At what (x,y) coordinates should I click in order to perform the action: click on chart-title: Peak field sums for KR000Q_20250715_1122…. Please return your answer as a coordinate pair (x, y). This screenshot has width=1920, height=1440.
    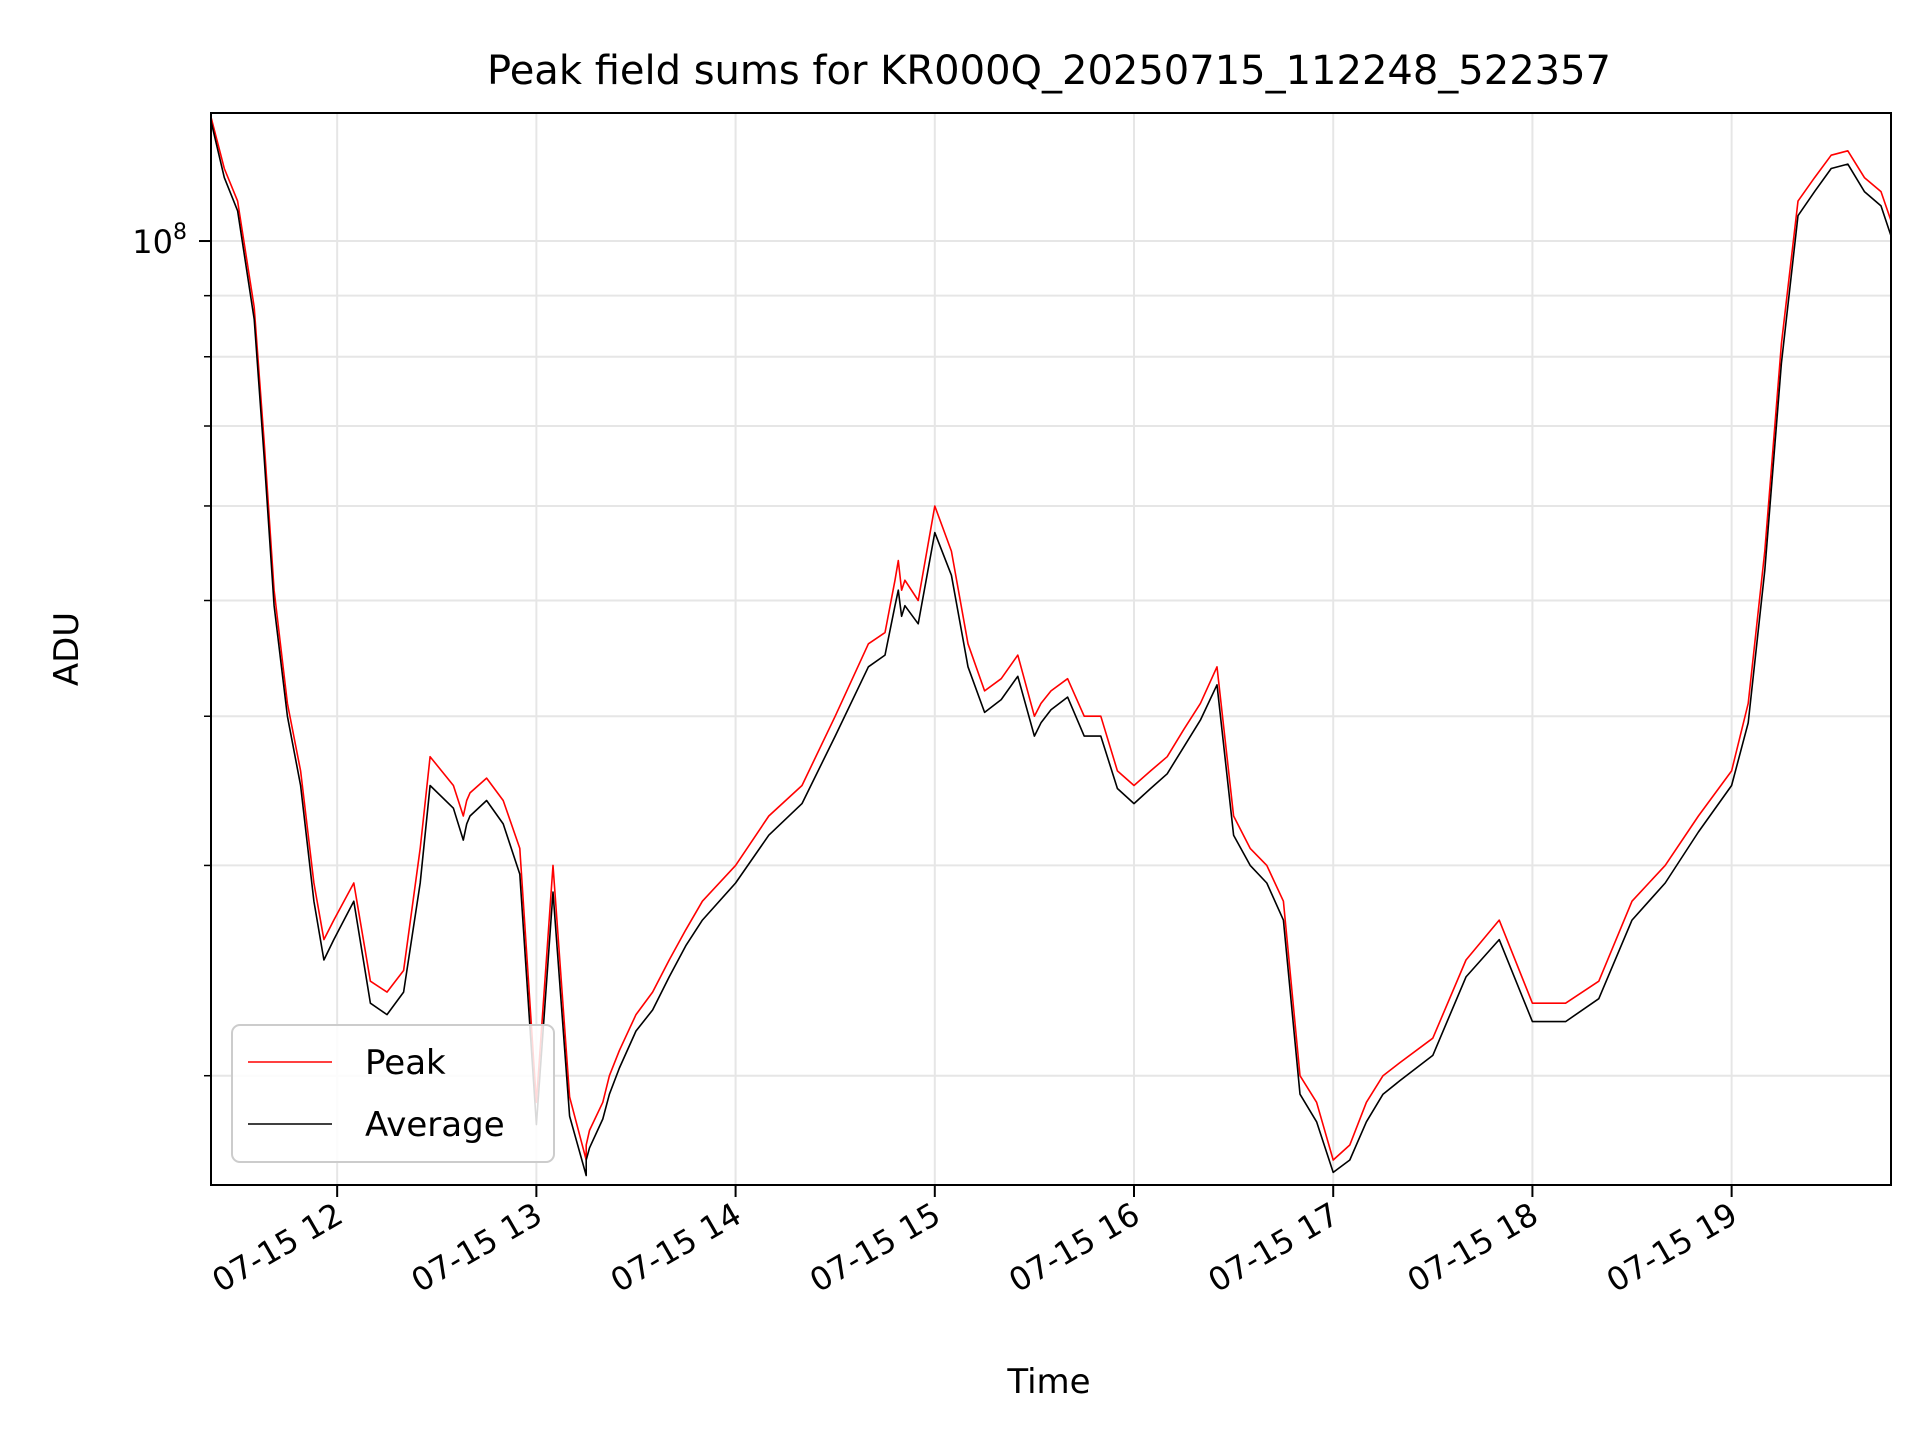
    Looking at the image, I should click on (1049, 71).